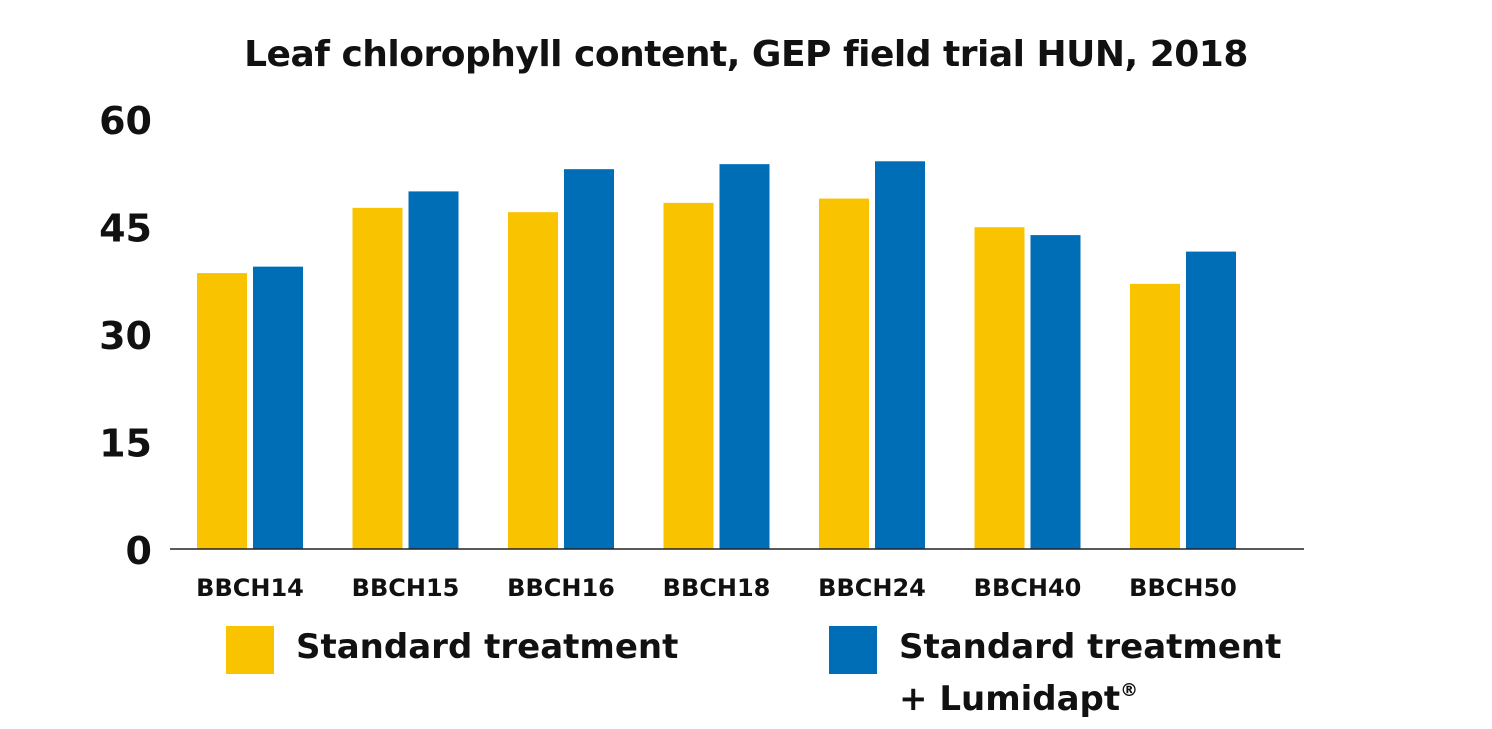 This screenshot has width=1492, height=729. I want to click on legend-swatch-lumidapt, so click(853, 650).